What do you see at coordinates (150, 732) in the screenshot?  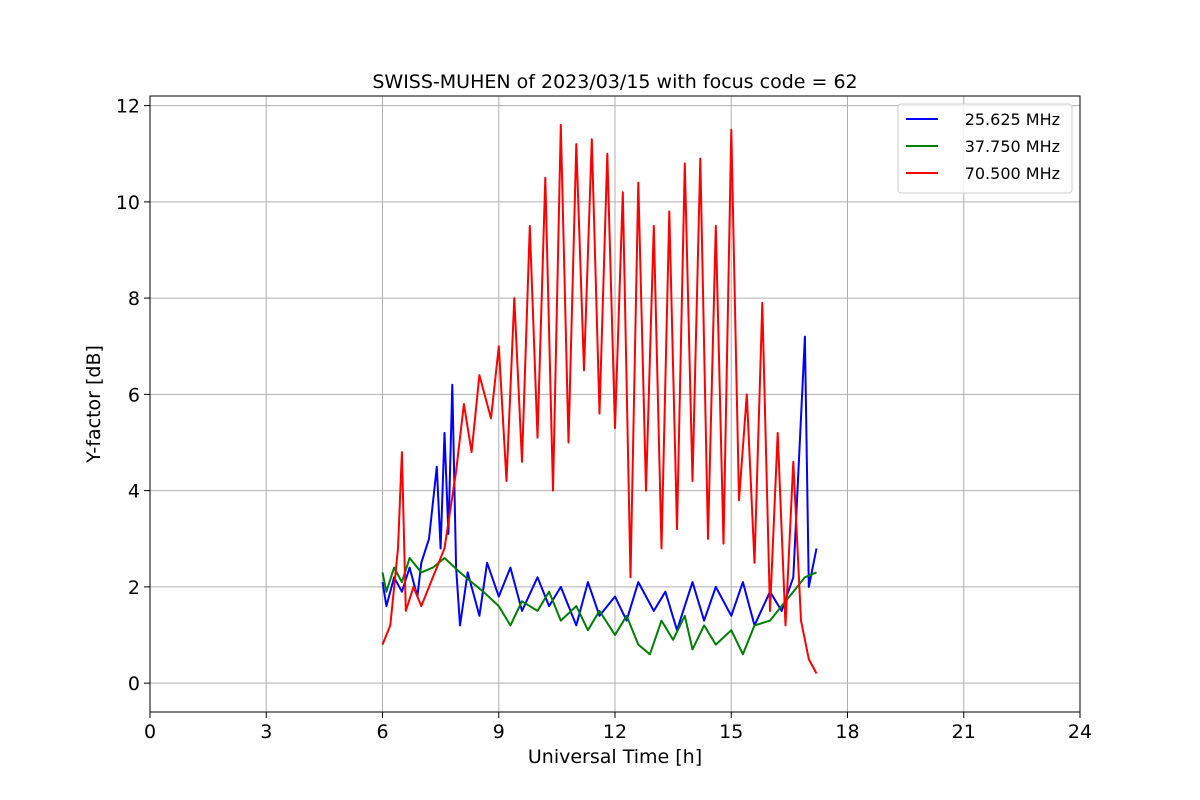 I see `x-tick-label: 0` at bounding box center [150, 732].